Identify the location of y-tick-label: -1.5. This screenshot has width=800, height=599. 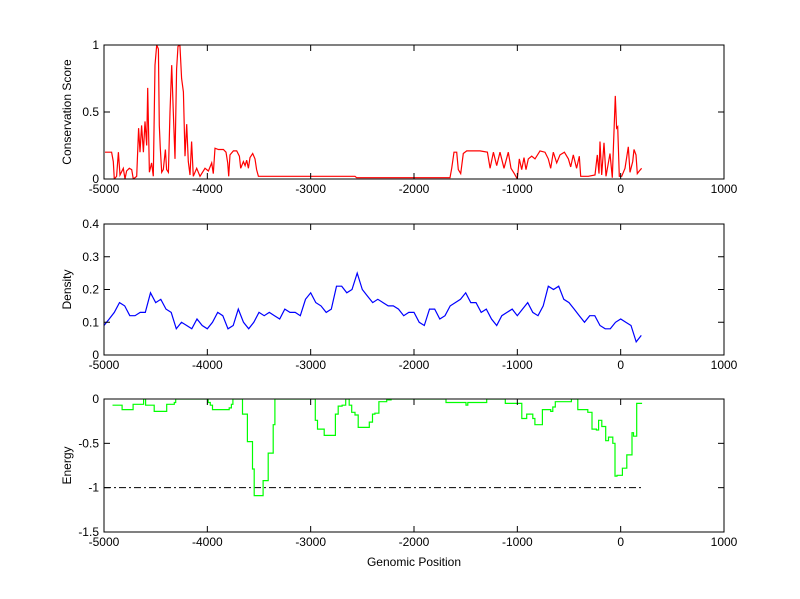
(88, 532).